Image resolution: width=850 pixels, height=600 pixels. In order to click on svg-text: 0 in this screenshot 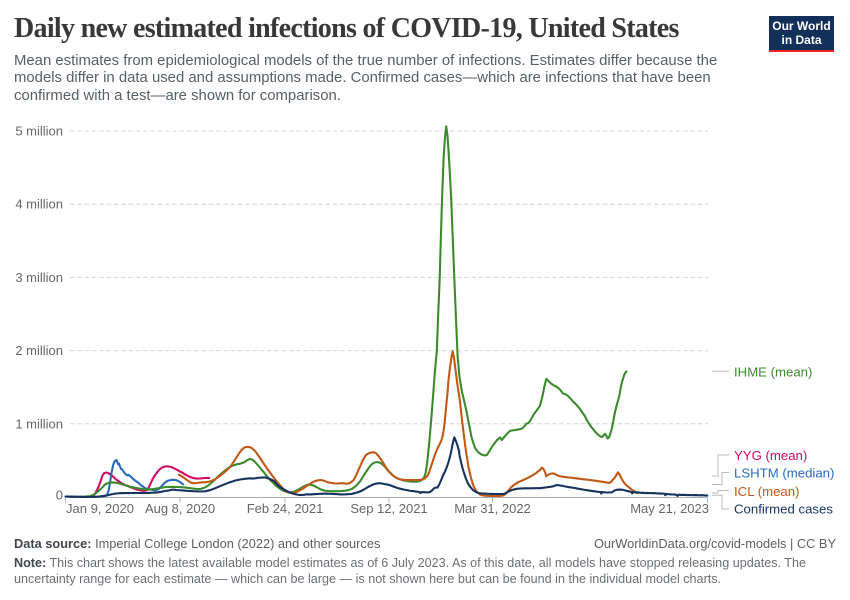, I will do `click(59, 495)`.